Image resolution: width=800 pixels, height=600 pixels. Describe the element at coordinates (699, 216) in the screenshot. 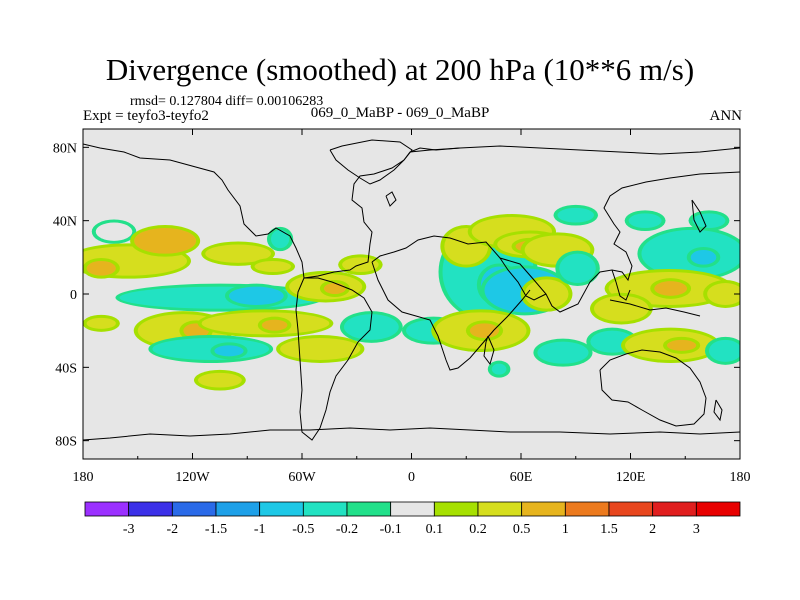

I see `coastline-japan` at that location.